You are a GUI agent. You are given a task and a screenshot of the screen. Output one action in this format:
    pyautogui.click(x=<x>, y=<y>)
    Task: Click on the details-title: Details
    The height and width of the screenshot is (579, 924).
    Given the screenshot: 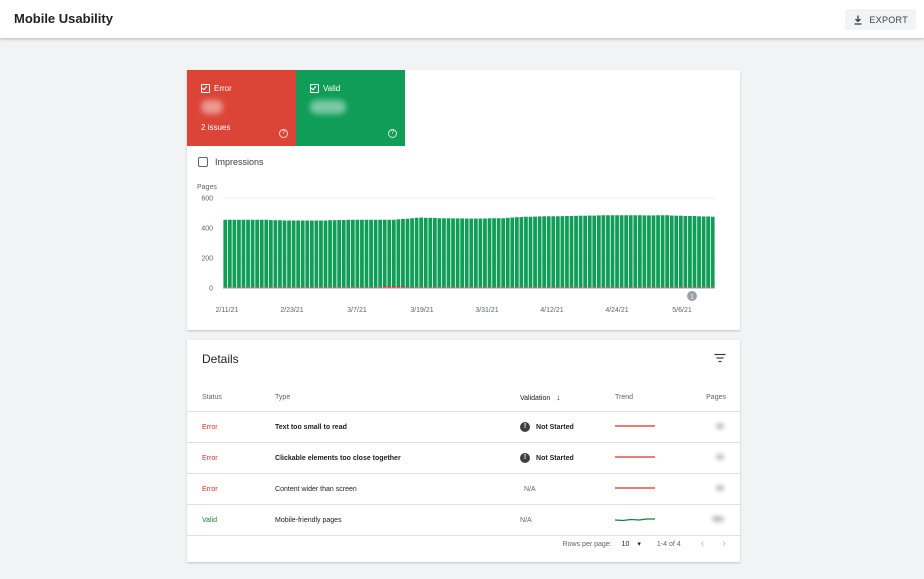 What is the action you would take?
    pyautogui.click(x=220, y=359)
    